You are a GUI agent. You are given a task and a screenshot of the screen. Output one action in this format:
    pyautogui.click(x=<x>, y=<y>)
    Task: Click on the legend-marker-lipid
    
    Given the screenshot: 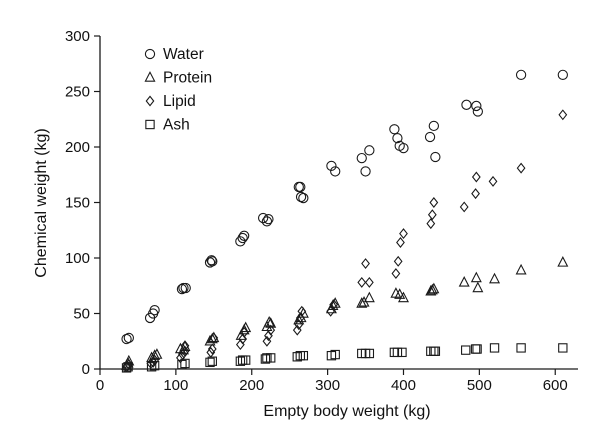 What is the action you would take?
    pyautogui.click(x=150, y=101)
    